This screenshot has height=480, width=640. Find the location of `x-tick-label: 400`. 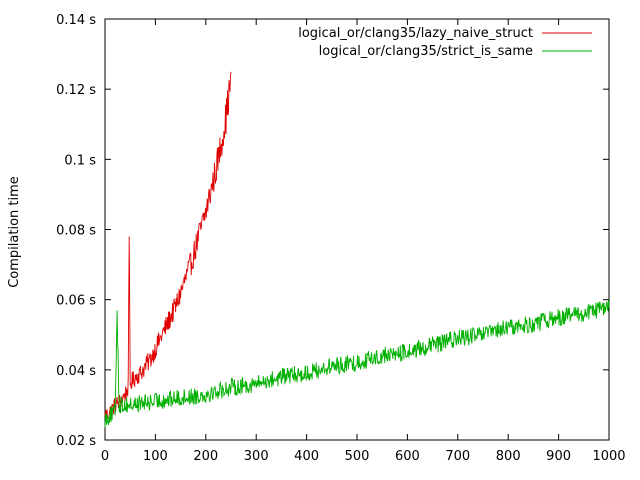

x-tick-label: 400 is located at coordinates (306, 456).